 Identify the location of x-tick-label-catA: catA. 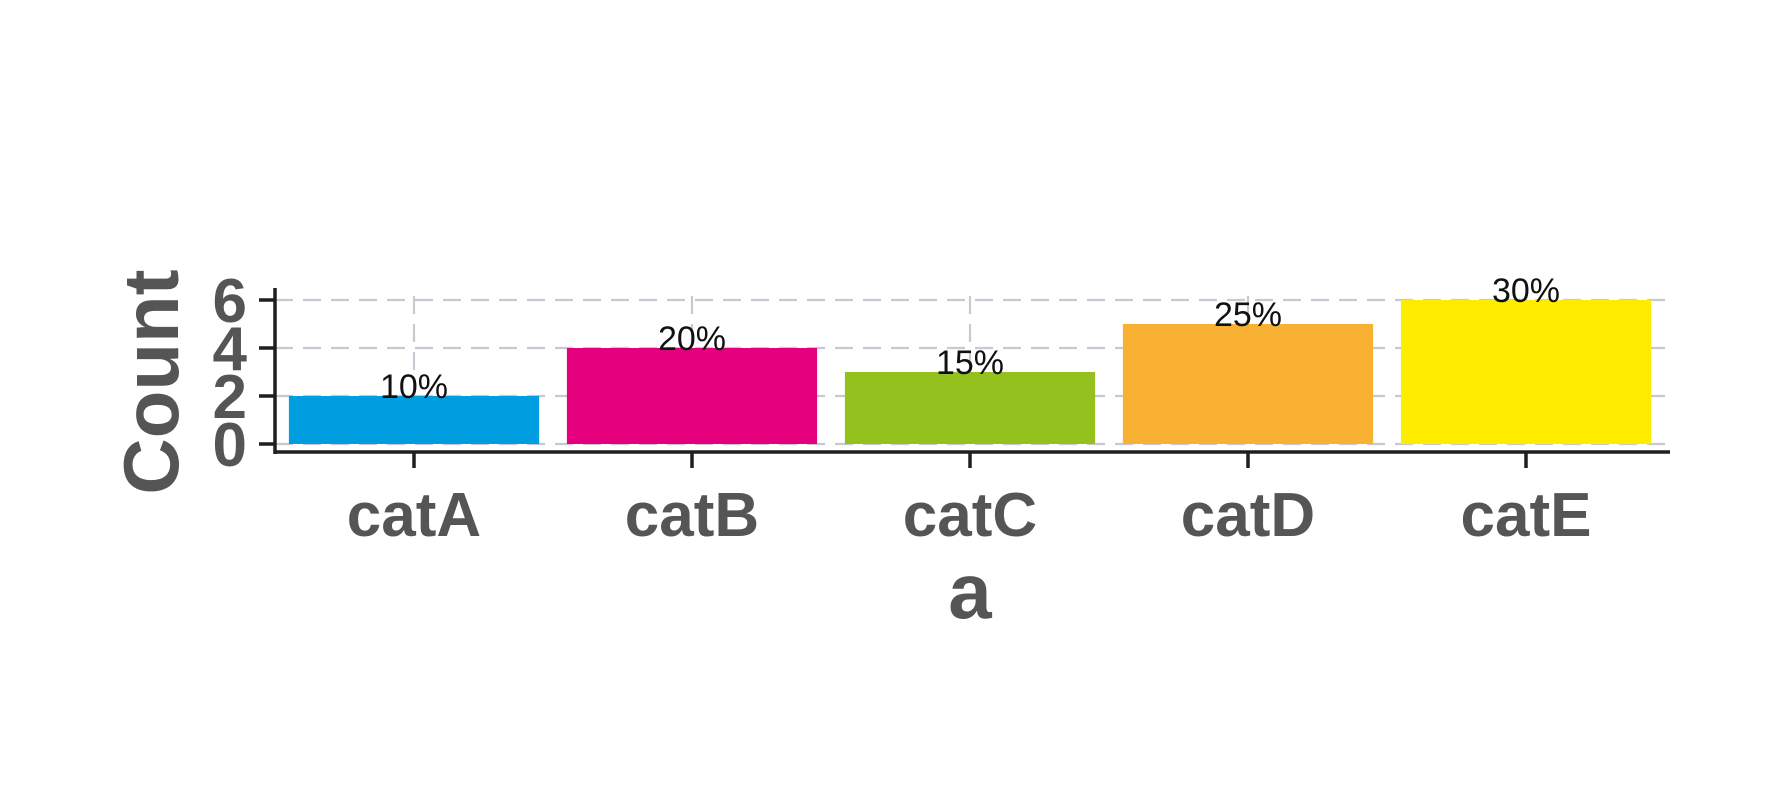
(414, 515).